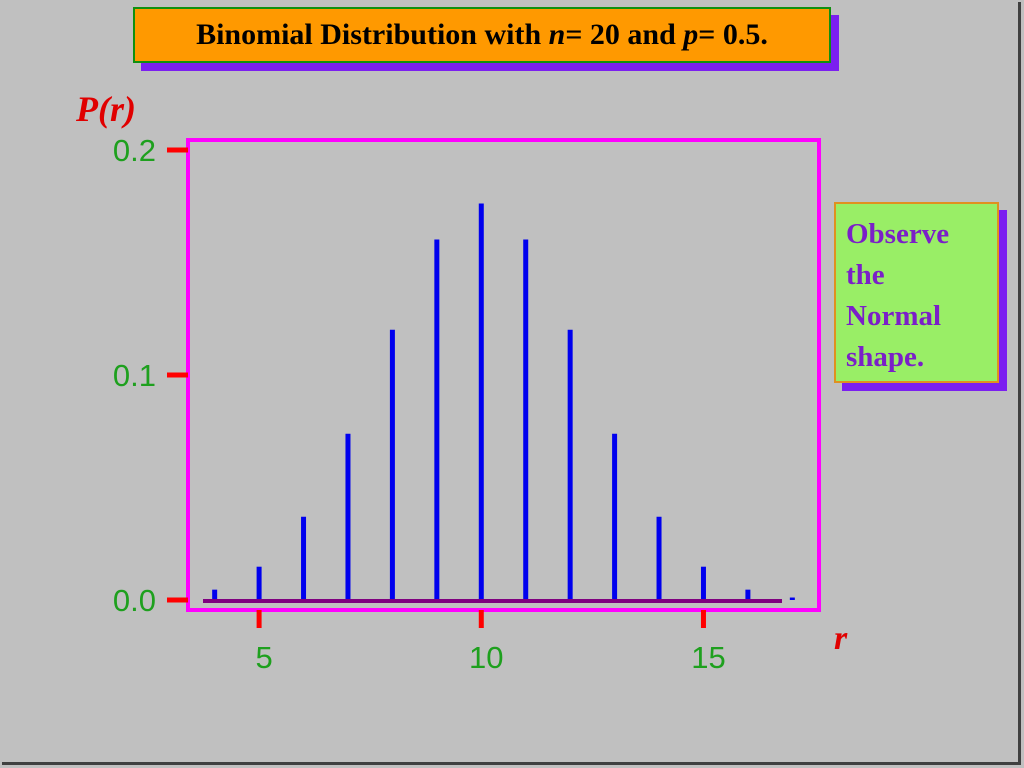 Image resolution: width=1024 pixels, height=768 pixels. Describe the element at coordinates (620, 34) in the screenshot. I see `title-n-part: = 20 and` at that location.